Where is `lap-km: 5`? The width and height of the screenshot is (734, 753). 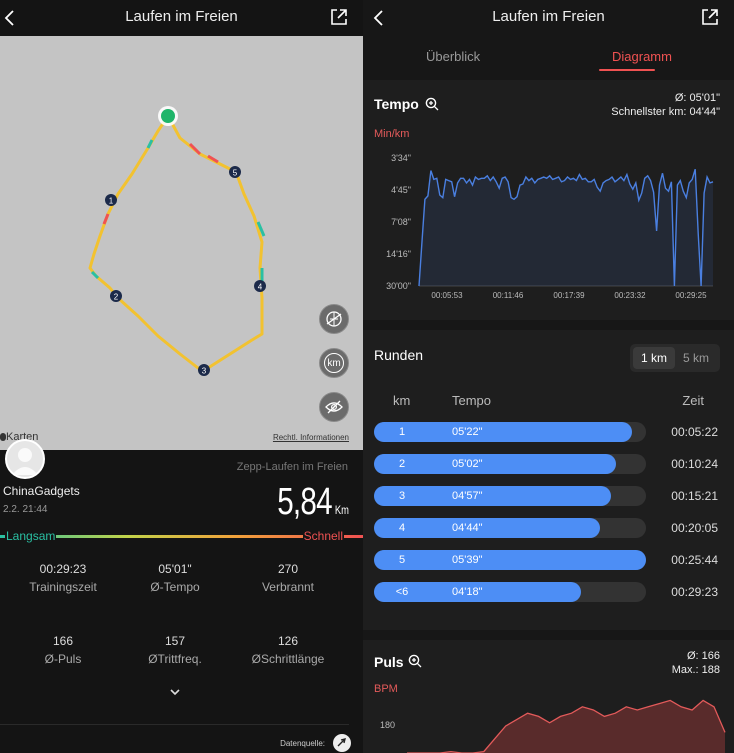
lap-km: 5 is located at coordinates (402, 560).